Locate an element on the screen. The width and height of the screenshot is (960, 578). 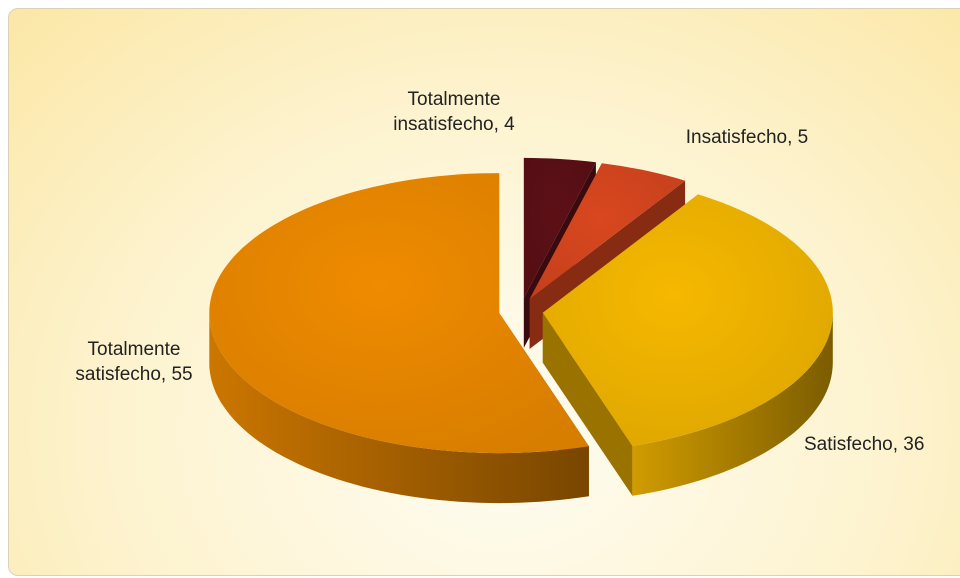
slice-side is located at coordinates (587, 404).